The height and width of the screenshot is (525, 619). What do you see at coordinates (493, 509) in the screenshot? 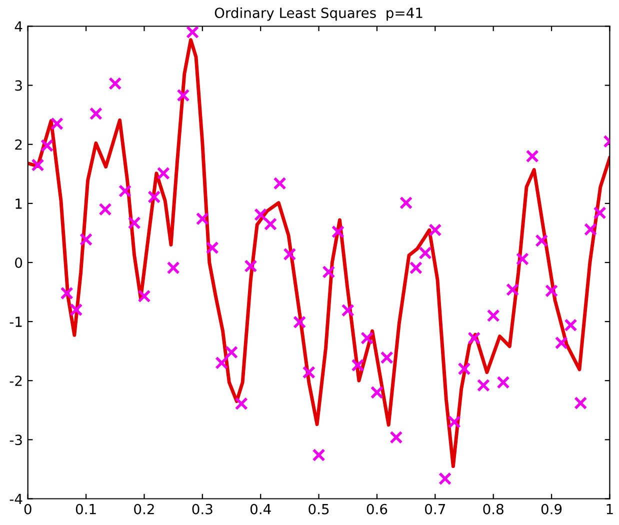
I see `x-tick-label: 0.8` at bounding box center [493, 509].